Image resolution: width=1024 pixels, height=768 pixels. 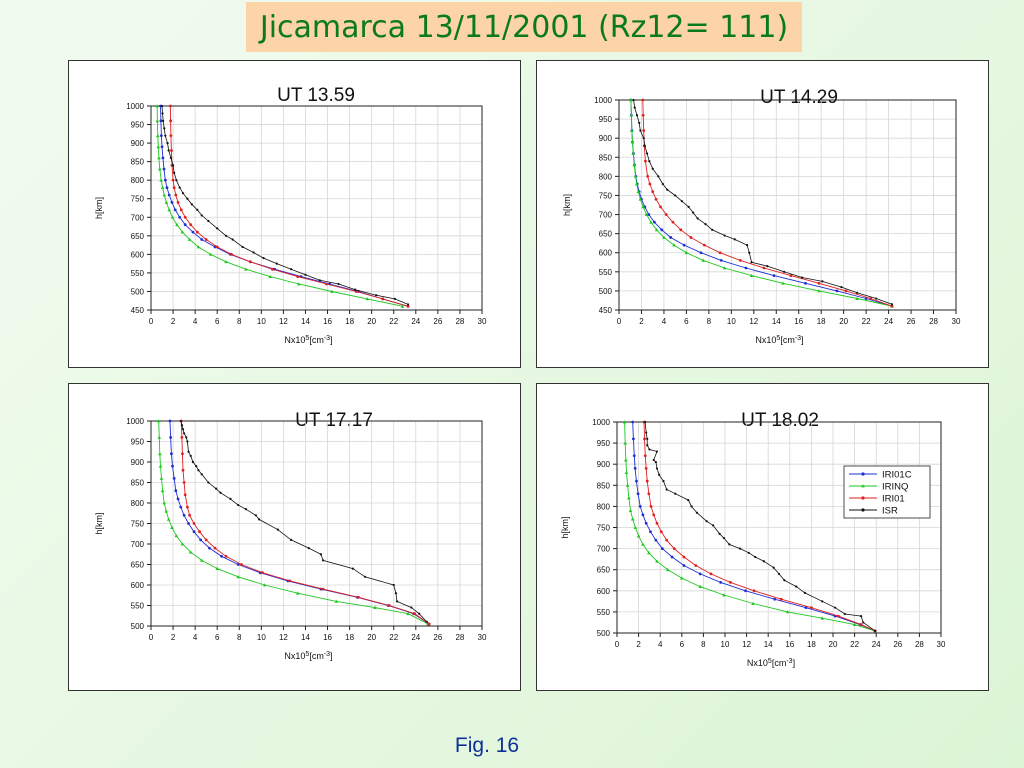 I want to click on legend-label-iri01c: IRI01C, so click(x=897, y=475).